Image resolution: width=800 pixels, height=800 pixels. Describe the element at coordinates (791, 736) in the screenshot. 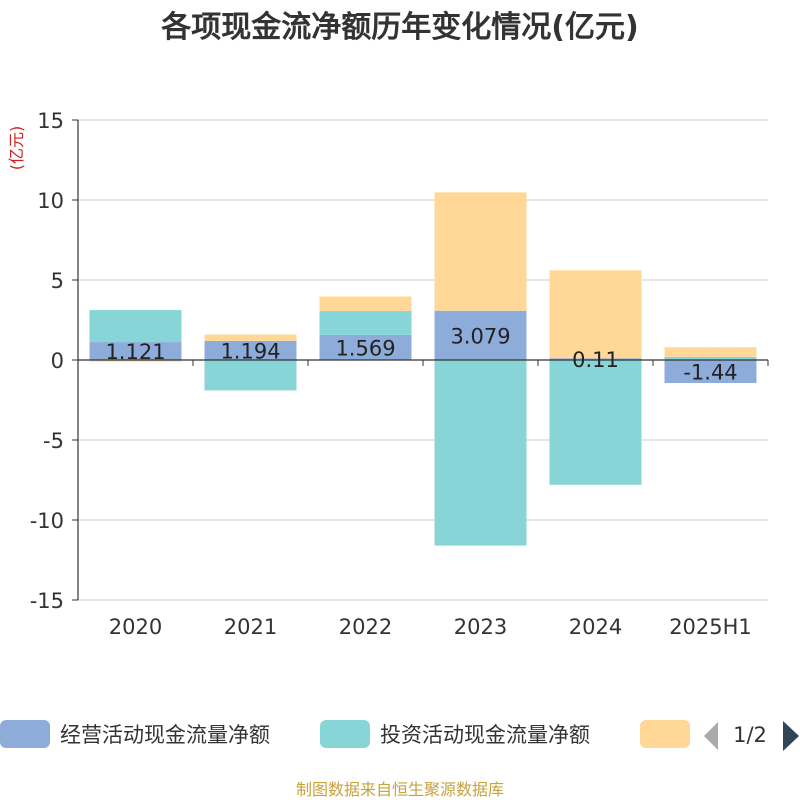

I see `legend-next-page-icon` at that location.